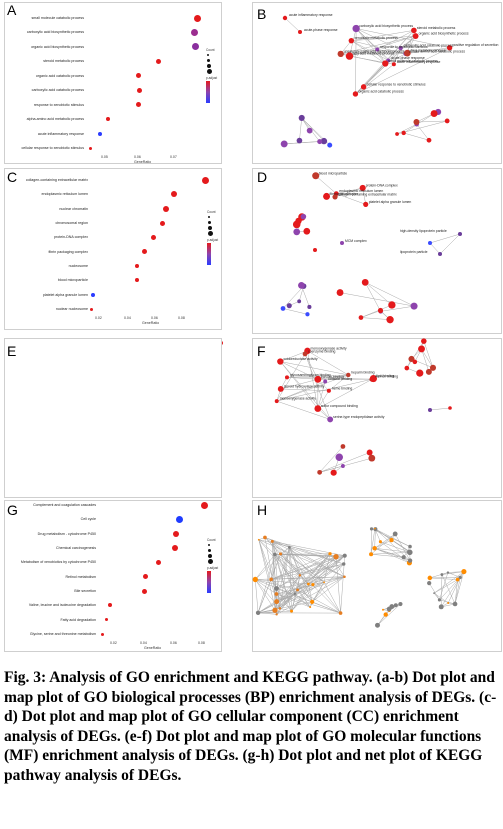 This screenshot has height=829, width=503. I want to click on panel-g, so click(113, 576).